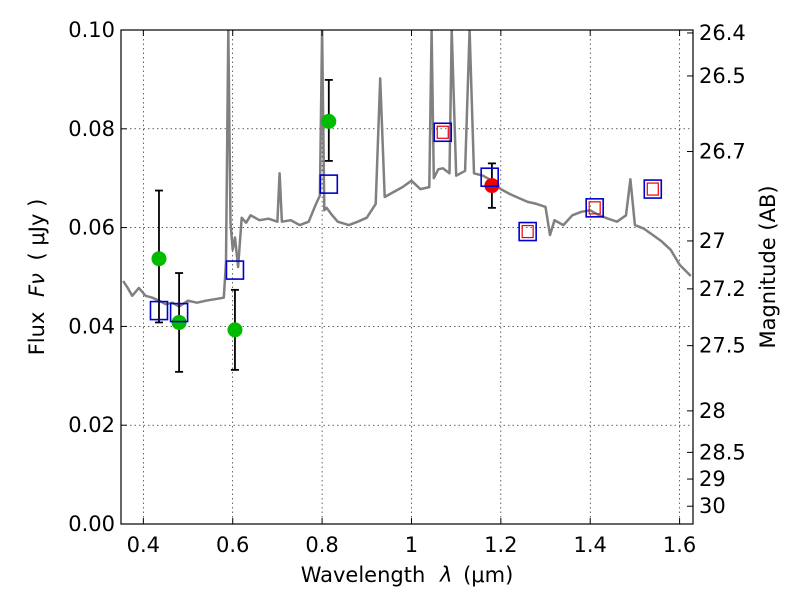  Describe the element at coordinates (445, 575) in the screenshot. I see `x-axis-label-symbol: λ` at that location.